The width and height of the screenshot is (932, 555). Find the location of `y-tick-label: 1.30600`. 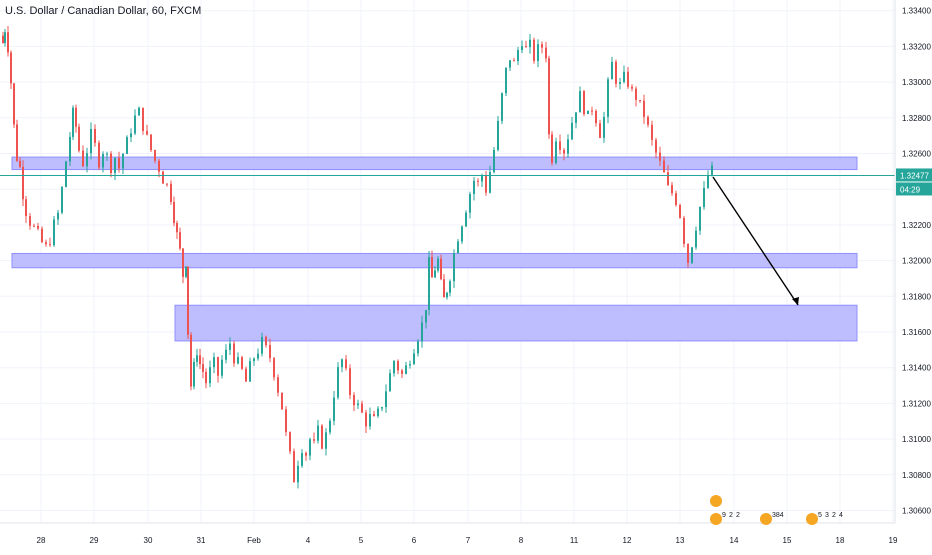

y-tick-label: 1.30600 is located at coordinates (916, 511).